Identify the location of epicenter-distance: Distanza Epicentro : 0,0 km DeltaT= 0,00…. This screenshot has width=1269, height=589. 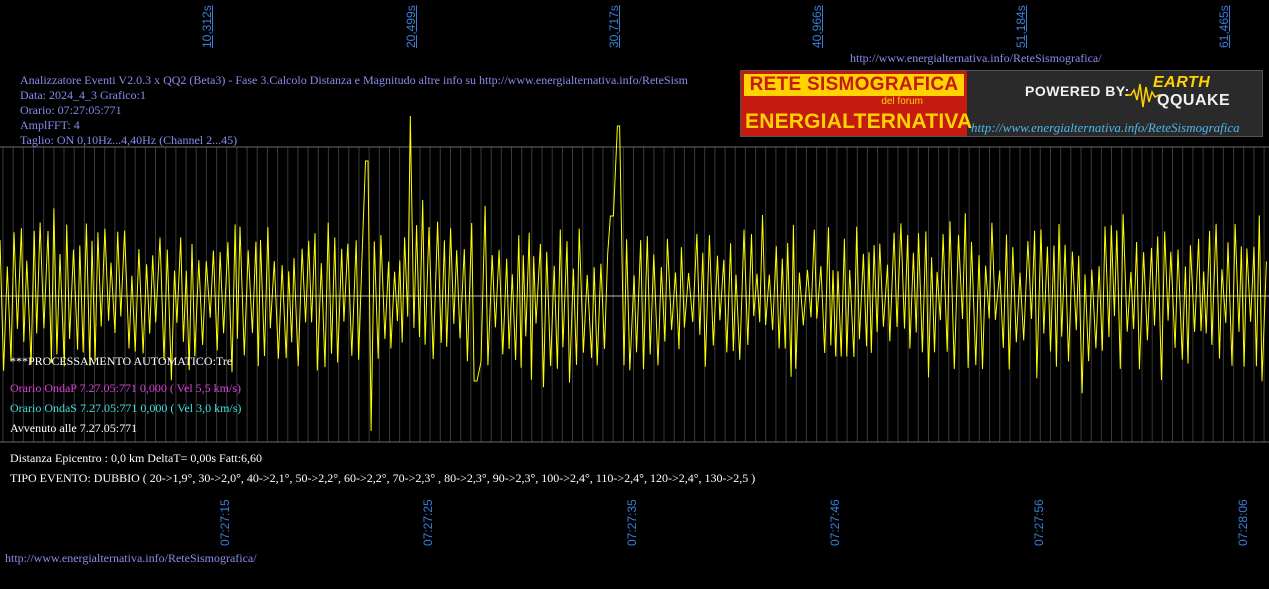
(136, 458).